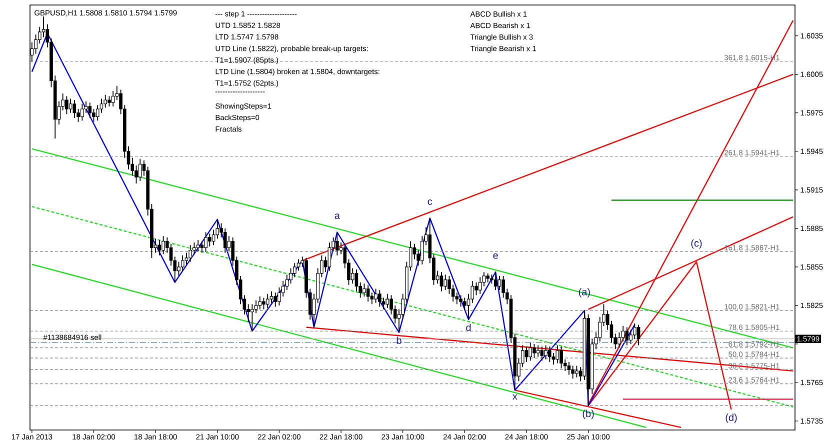  Describe the element at coordinates (468, 328) in the screenshot. I see `annotation: d` at that location.